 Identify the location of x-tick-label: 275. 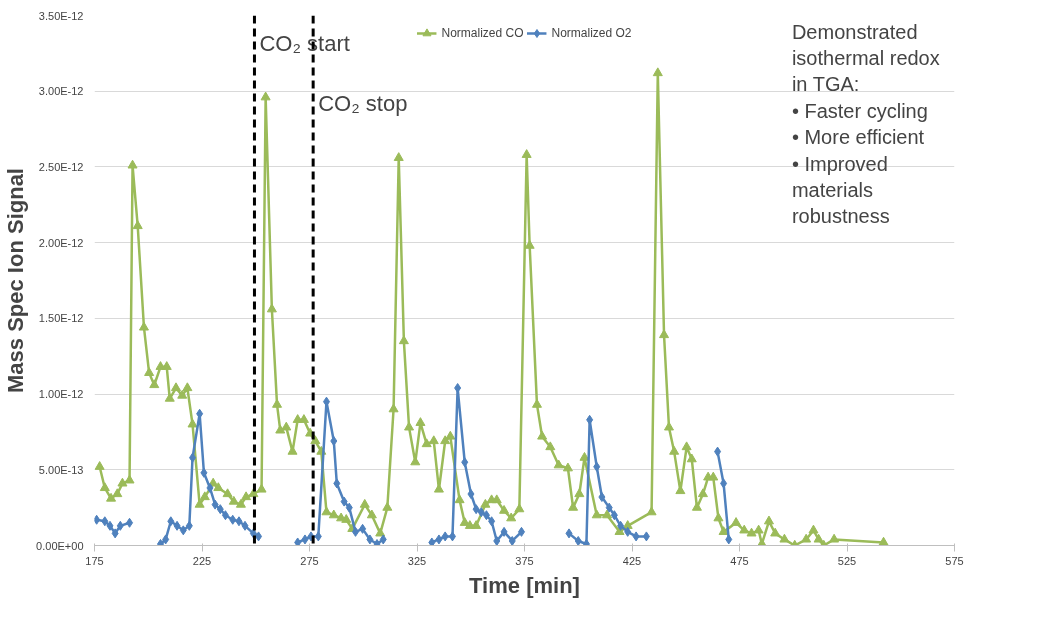
(309, 560).